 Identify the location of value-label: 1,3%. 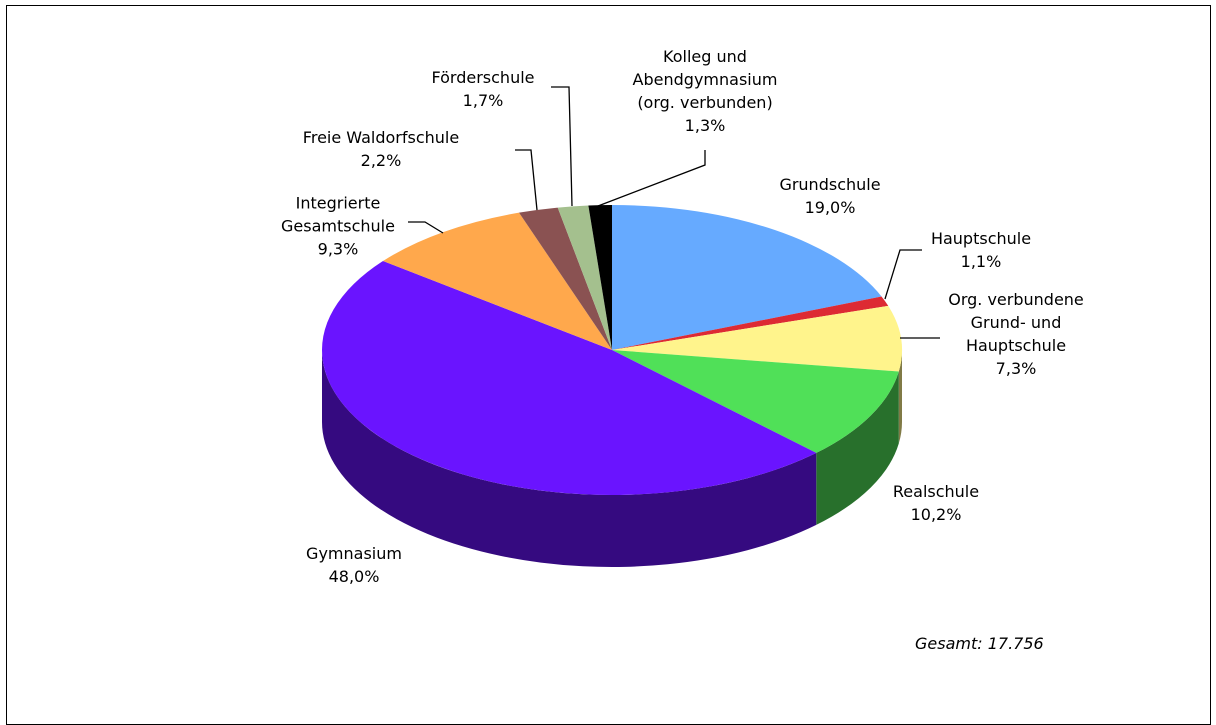
(705, 125).